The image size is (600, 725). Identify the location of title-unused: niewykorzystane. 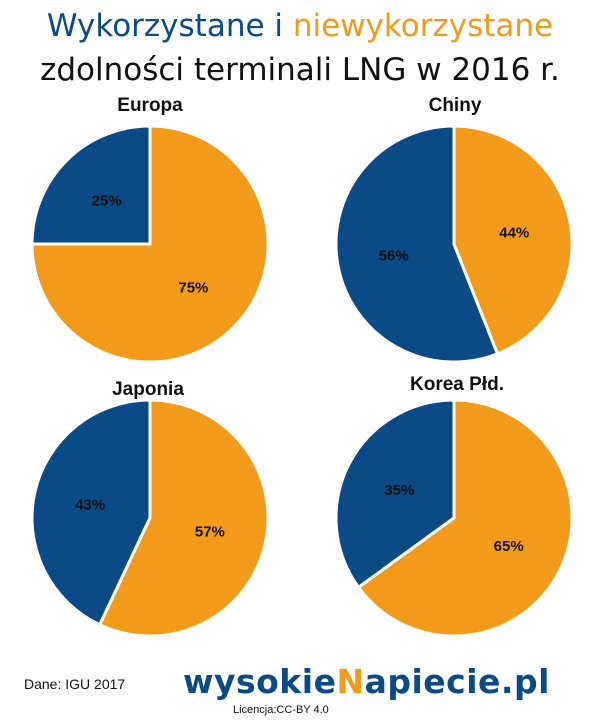
(423, 26).